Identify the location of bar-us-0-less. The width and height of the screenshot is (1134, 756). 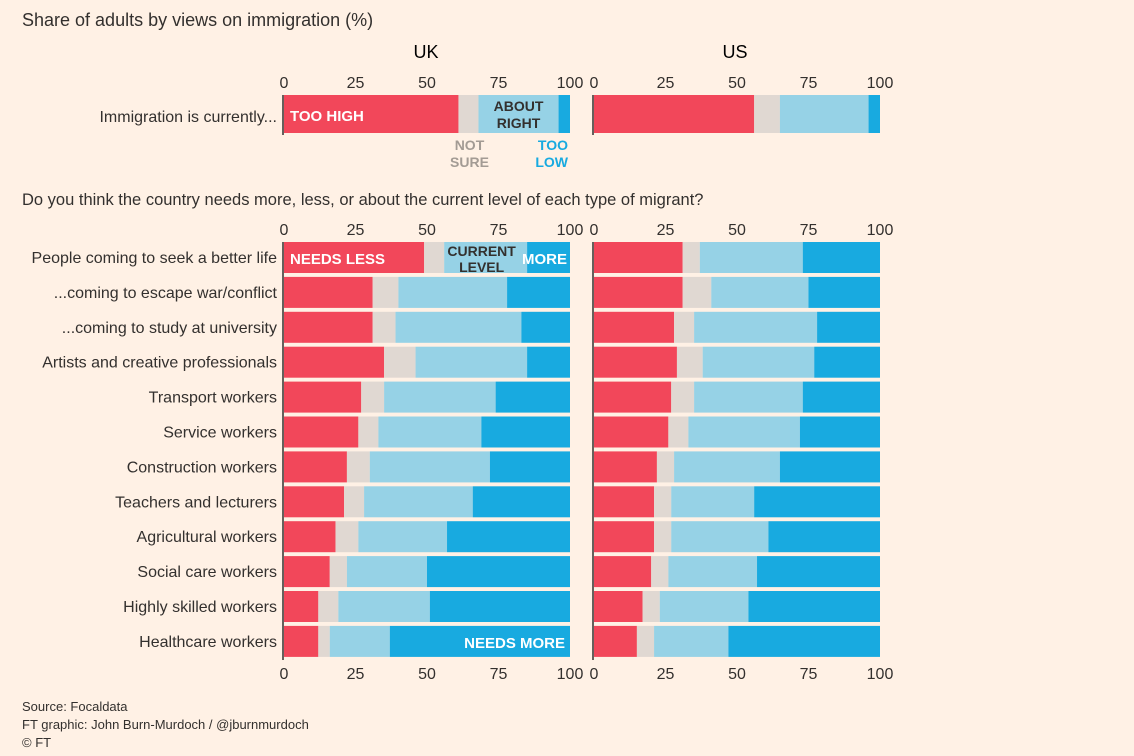
(638, 257).